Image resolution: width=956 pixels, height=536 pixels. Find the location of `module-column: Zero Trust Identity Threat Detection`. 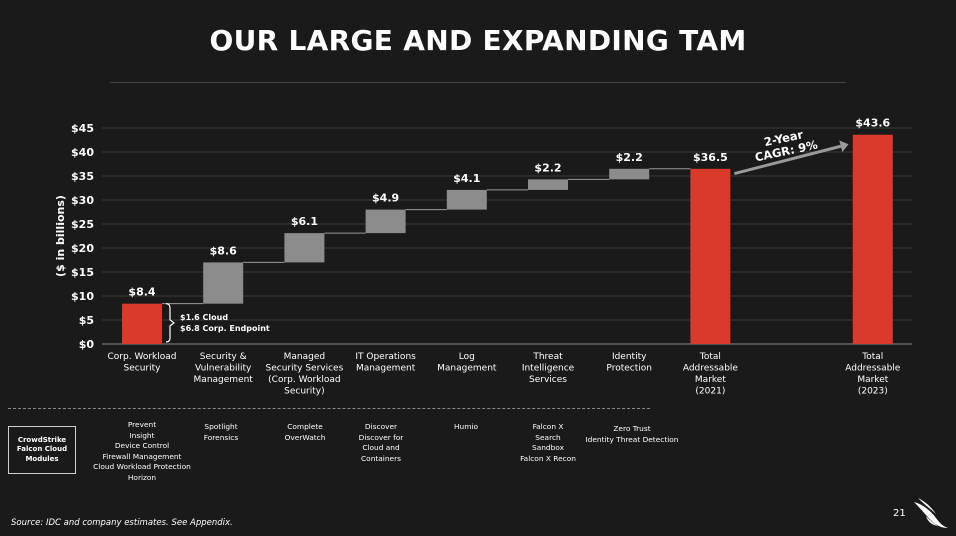

module-column: Zero Trust Identity Threat Detection is located at coordinates (632, 434).